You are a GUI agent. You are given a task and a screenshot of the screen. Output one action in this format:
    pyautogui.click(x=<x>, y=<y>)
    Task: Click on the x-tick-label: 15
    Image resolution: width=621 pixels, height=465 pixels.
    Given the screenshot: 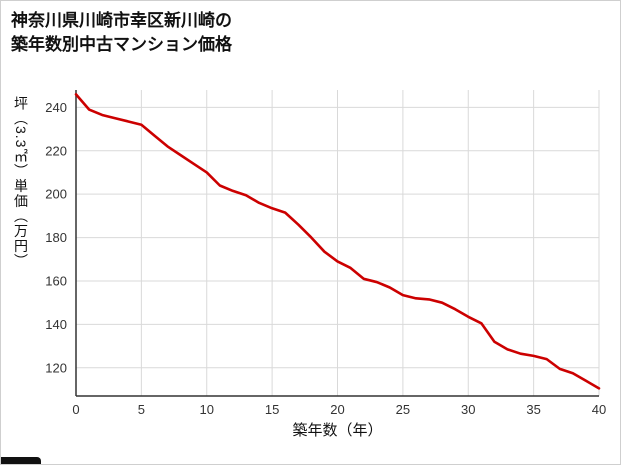 What is the action you would take?
    pyautogui.click(x=272, y=409)
    